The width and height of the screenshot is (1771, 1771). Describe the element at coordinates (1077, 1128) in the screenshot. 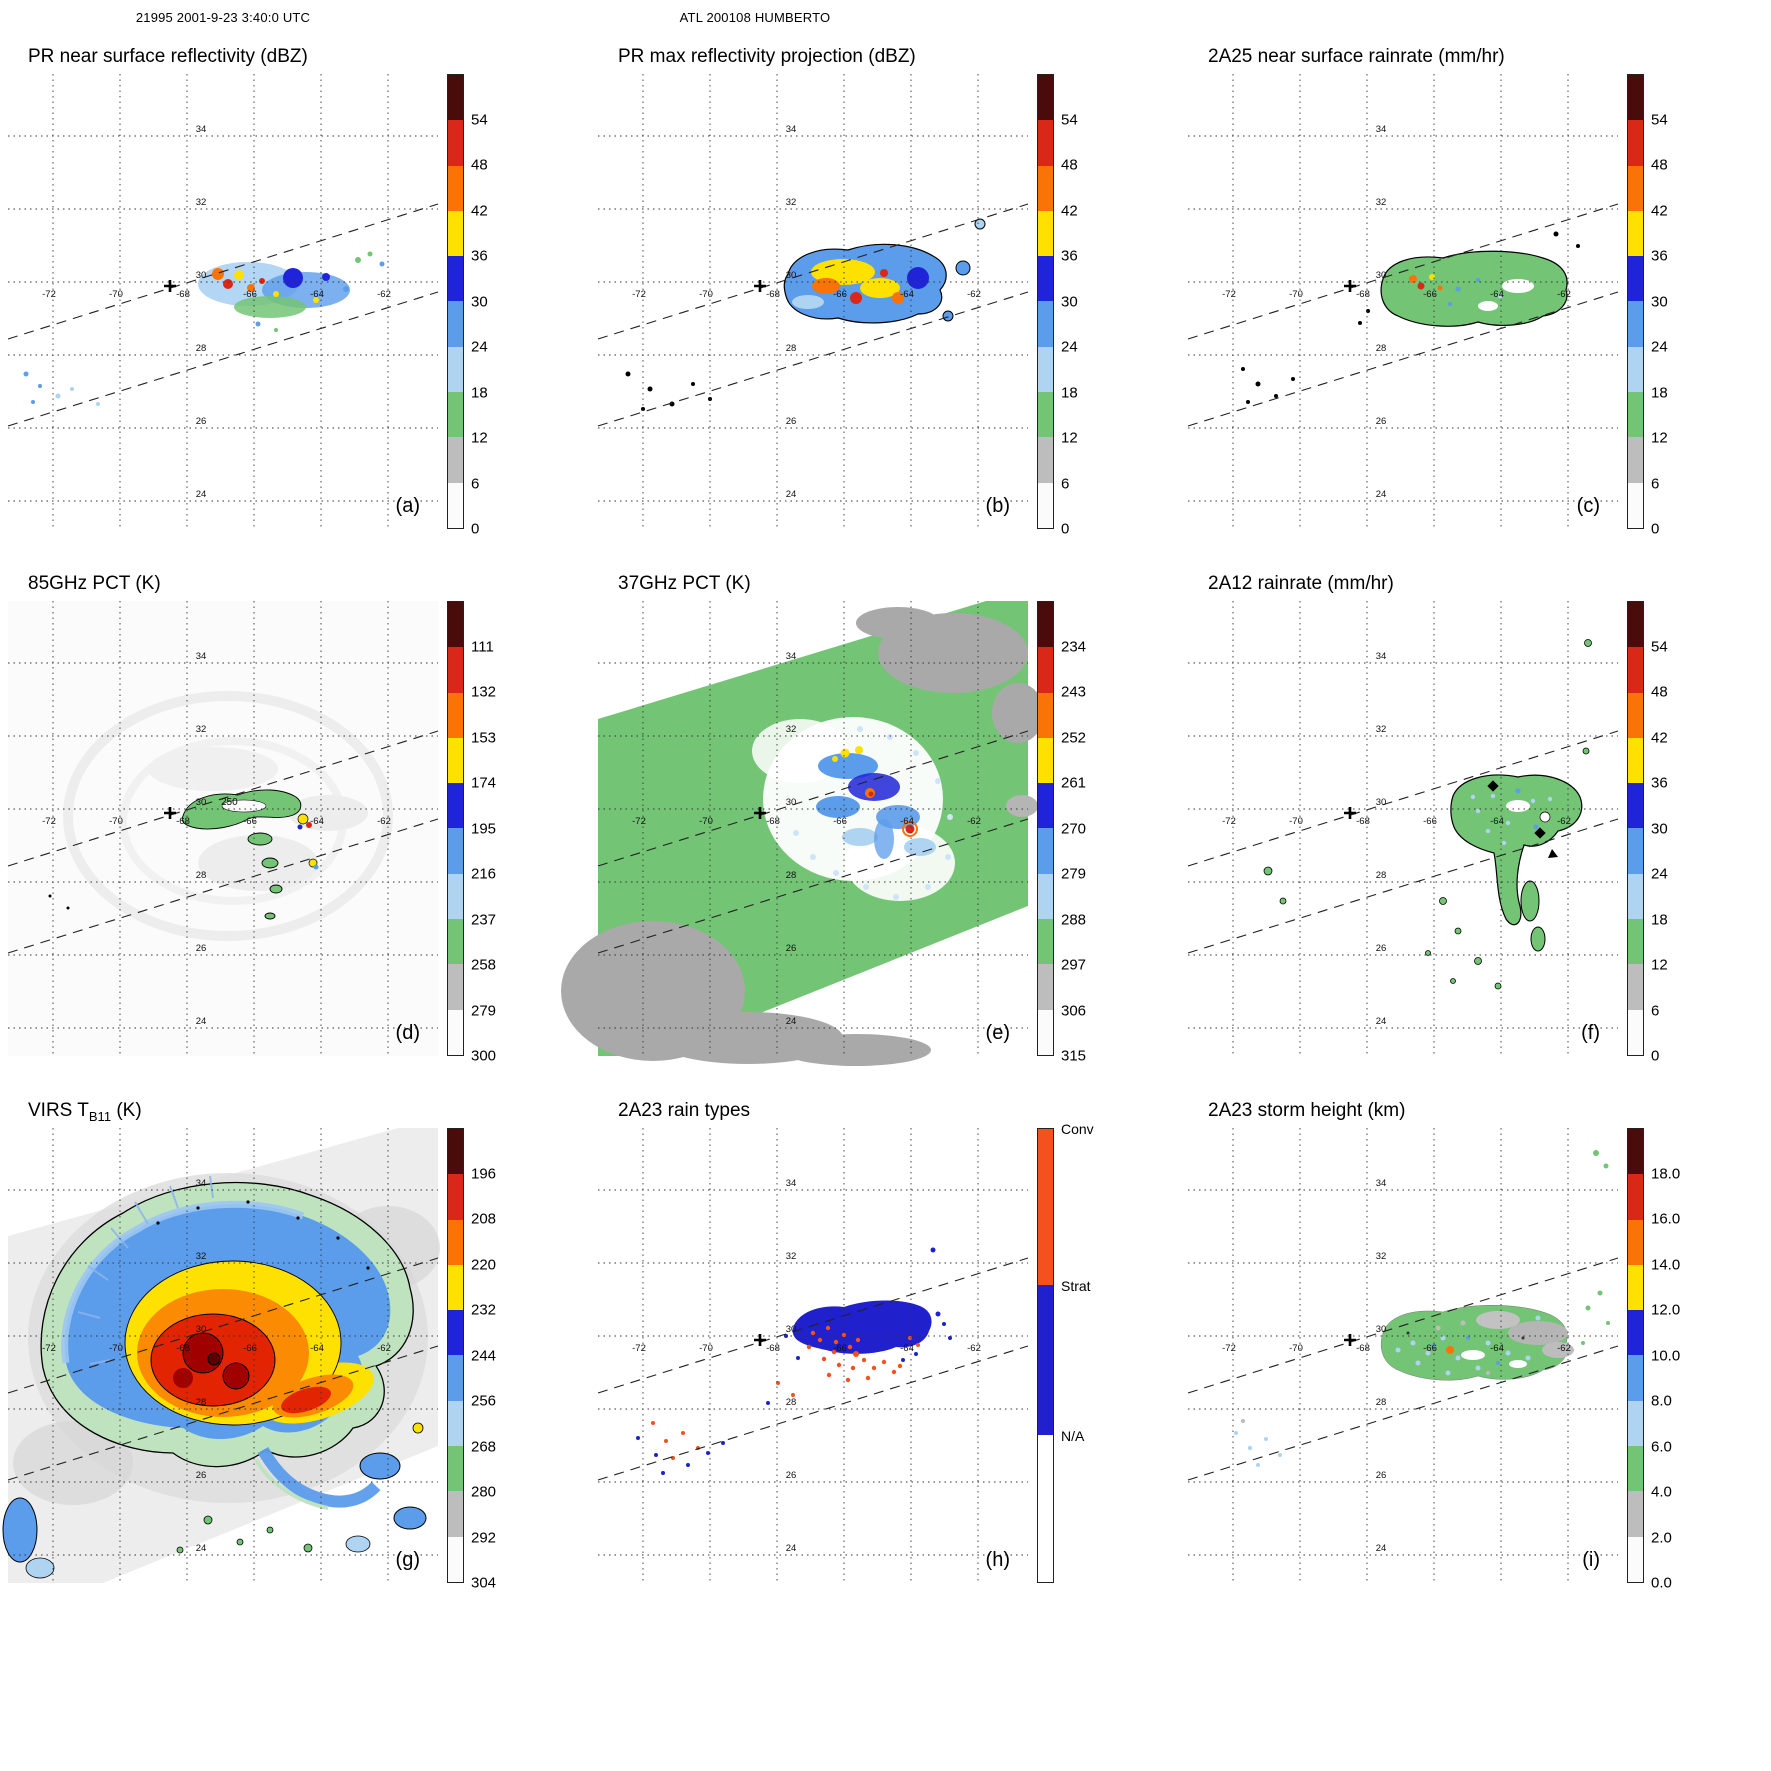

I see `raintype-label: Conv` at that location.